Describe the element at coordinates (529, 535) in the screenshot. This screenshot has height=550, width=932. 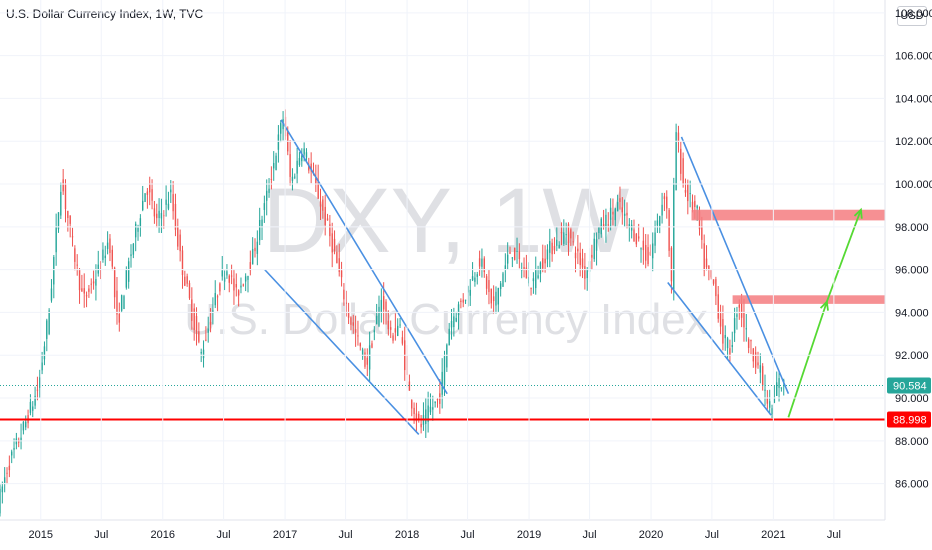
I see `x-tick-label: 2019` at that location.